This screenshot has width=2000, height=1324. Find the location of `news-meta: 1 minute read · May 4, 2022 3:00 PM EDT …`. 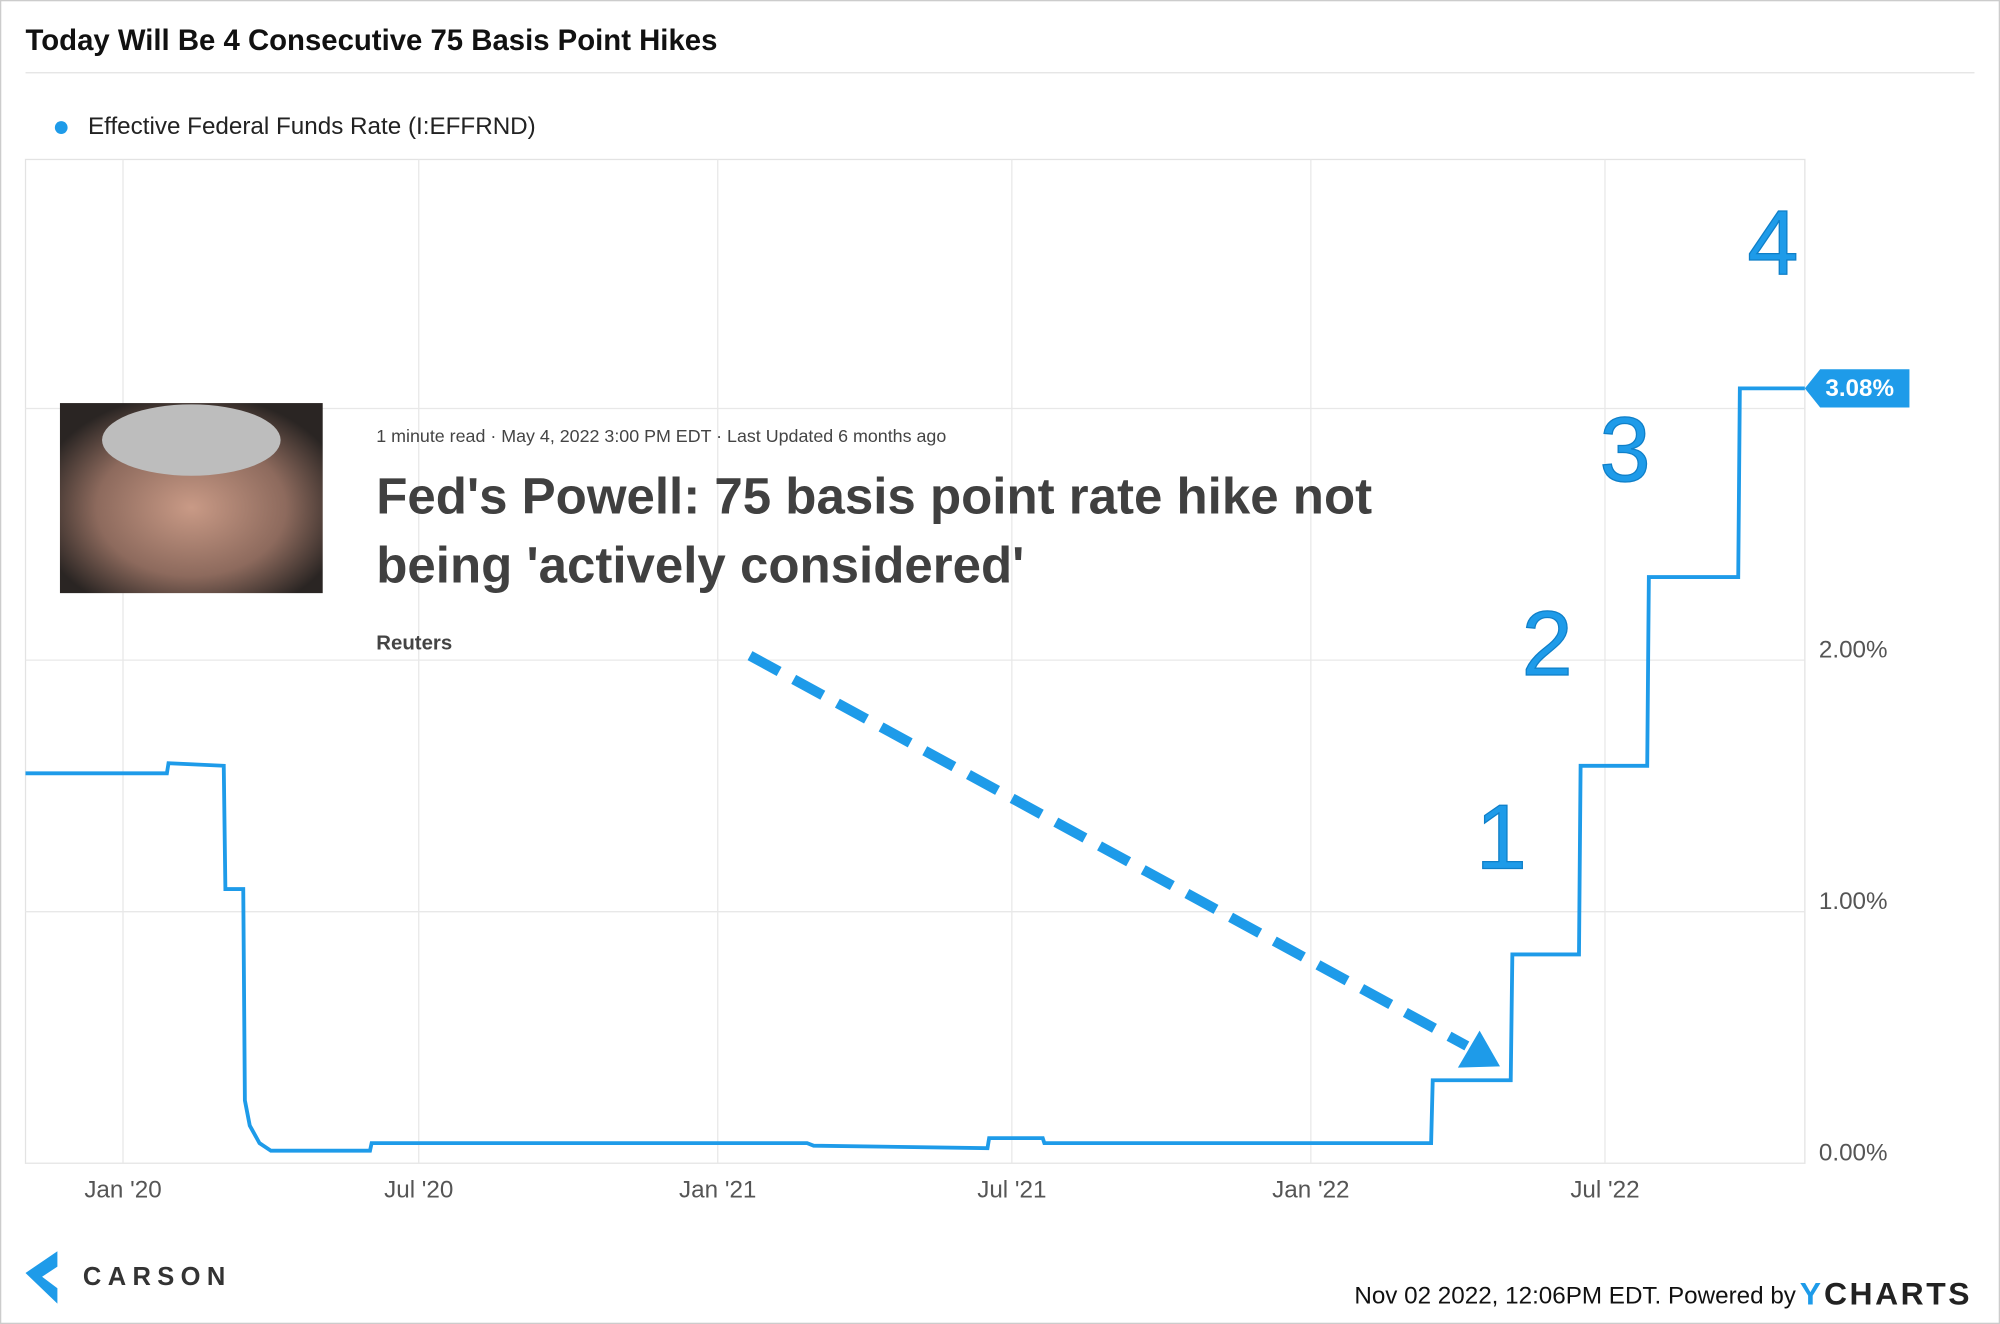

news-meta: 1 minute read · May 4, 2022 3:00 PM EDT … is located at coordinates (661, 436).